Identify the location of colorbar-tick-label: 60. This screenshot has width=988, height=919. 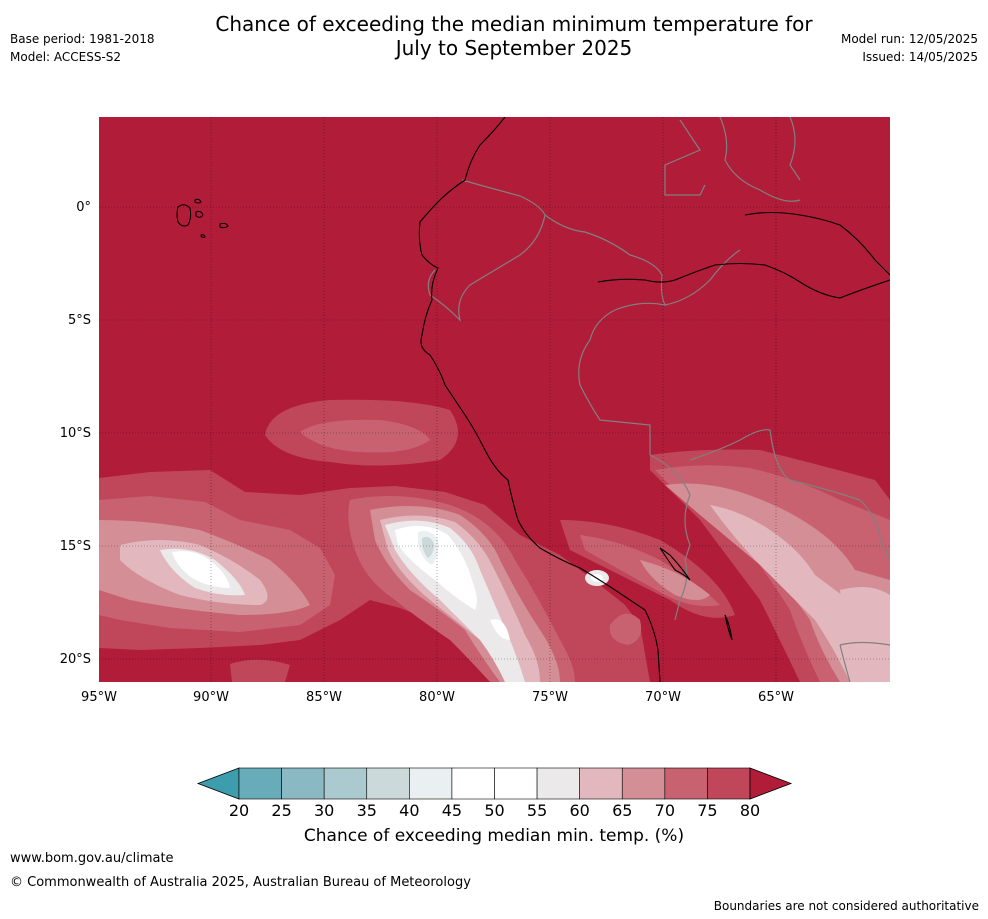
(579, 810).